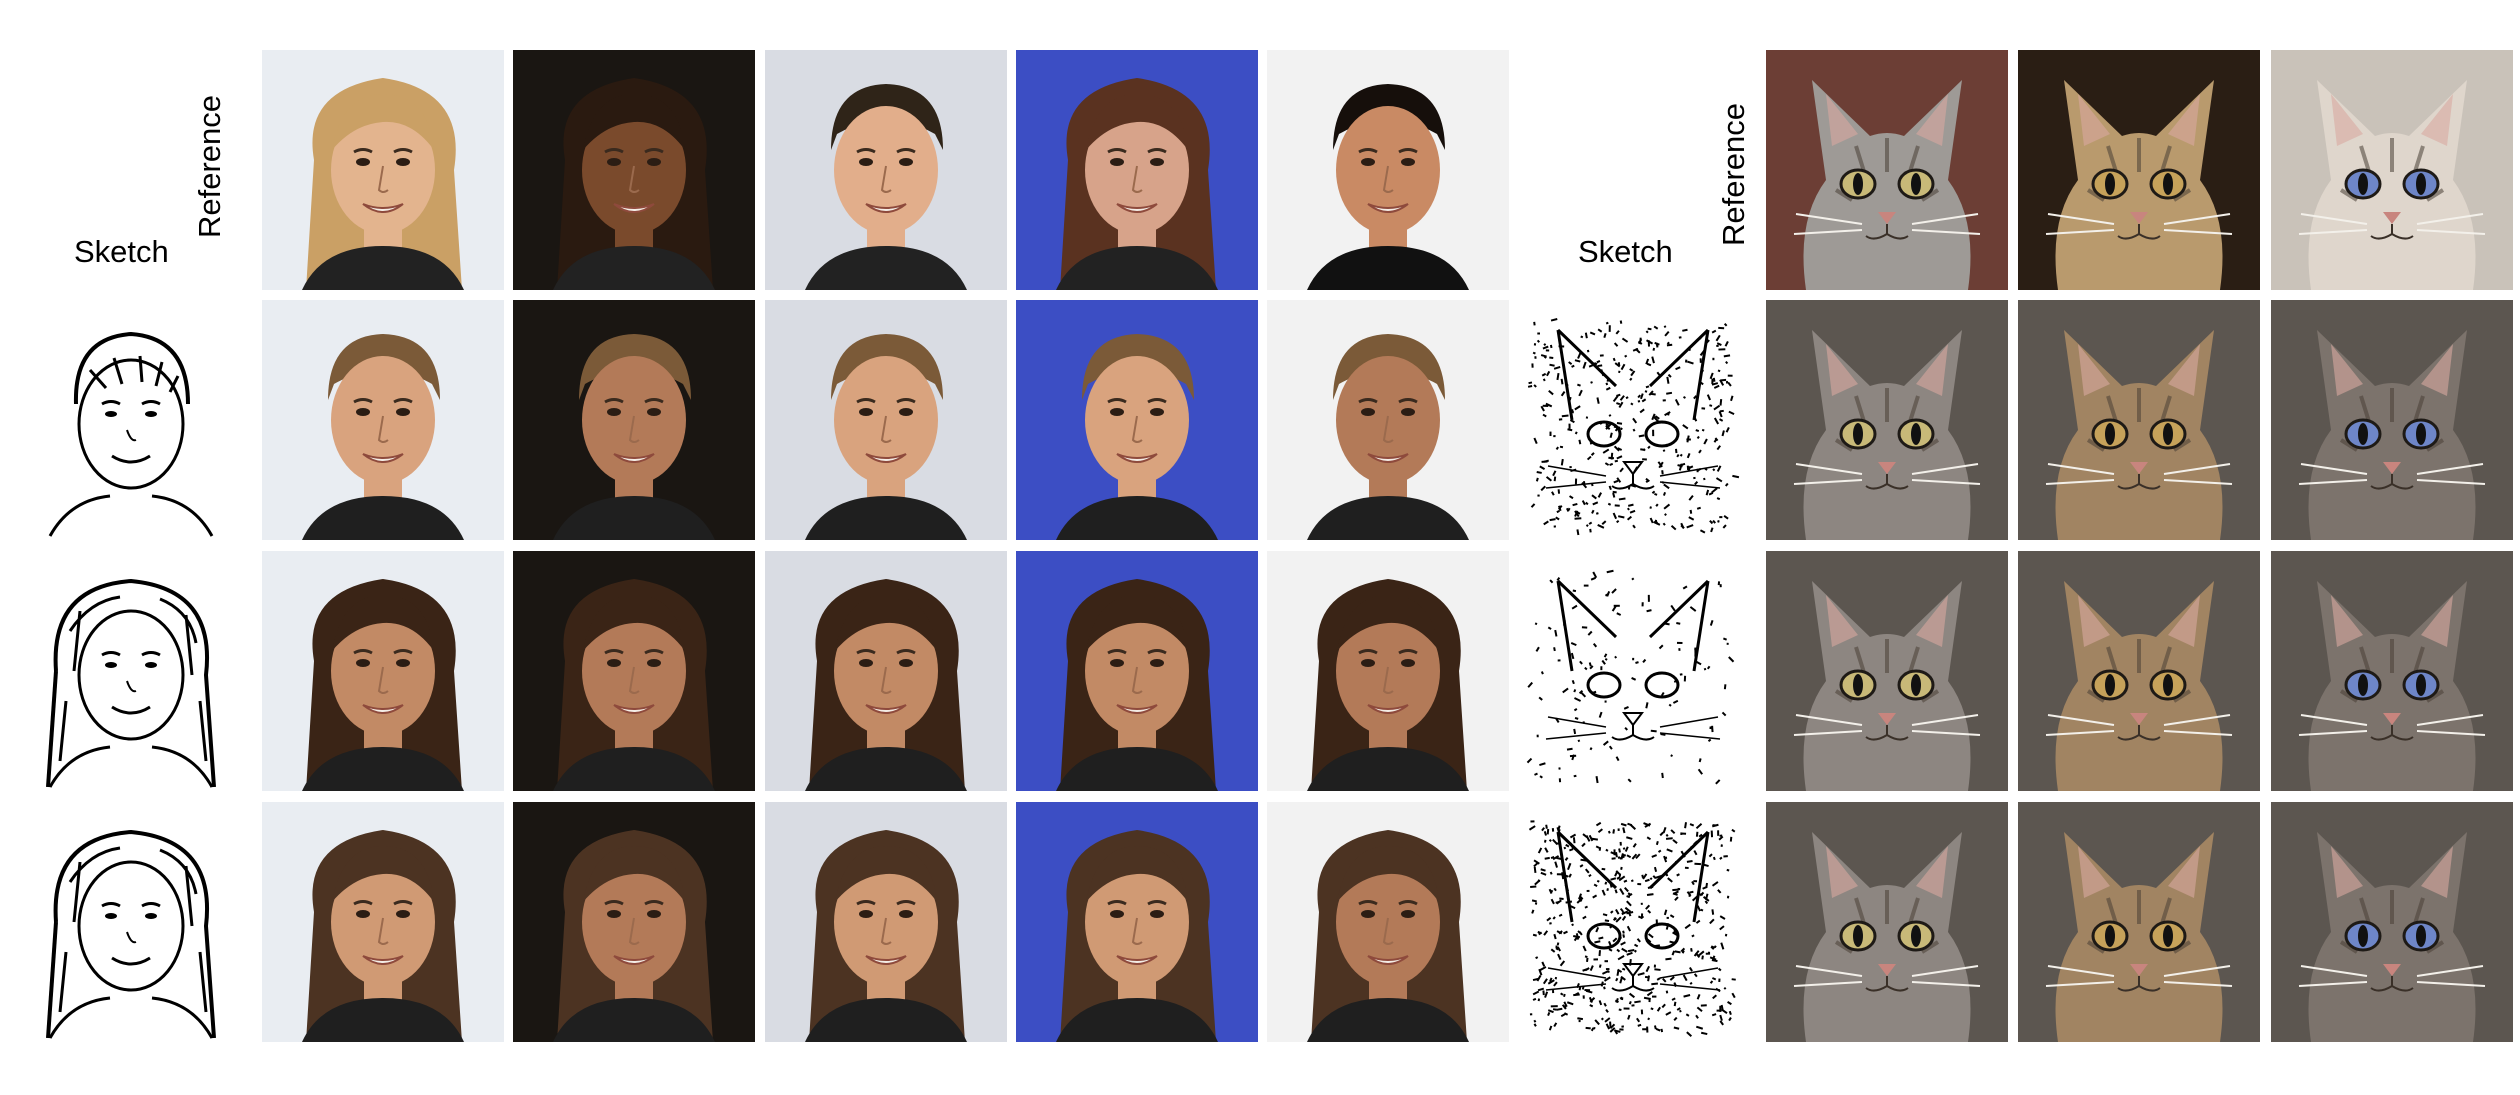 This screenshot has height=1095, width=2520. What do you see at coordinates (121, 251) in the screenshot?
I see `faces-sketch-label: Sketch` at bounding box center [121, 251].